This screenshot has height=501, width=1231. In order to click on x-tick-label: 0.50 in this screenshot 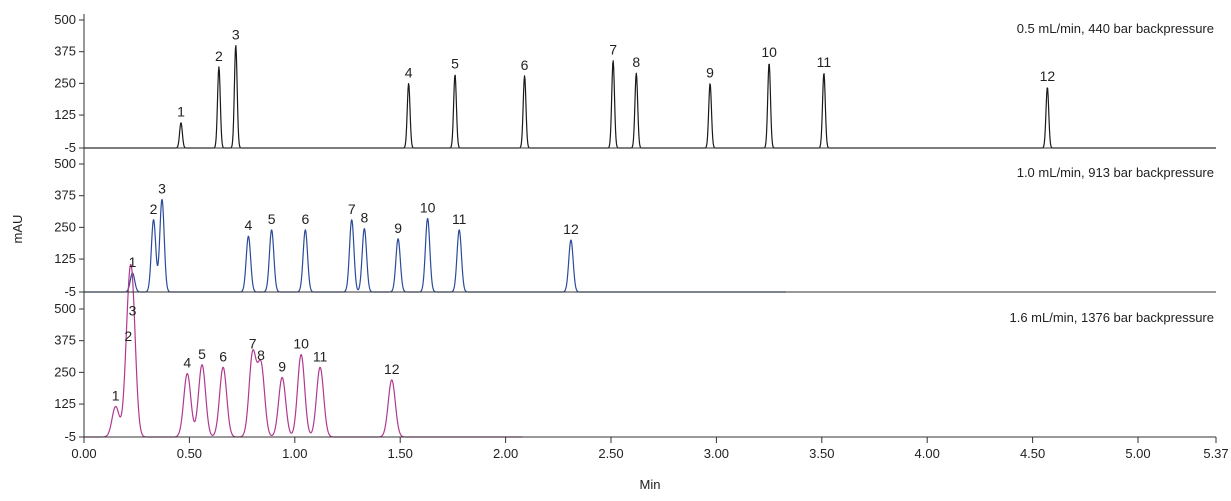, I will do `click(189, 453)`.